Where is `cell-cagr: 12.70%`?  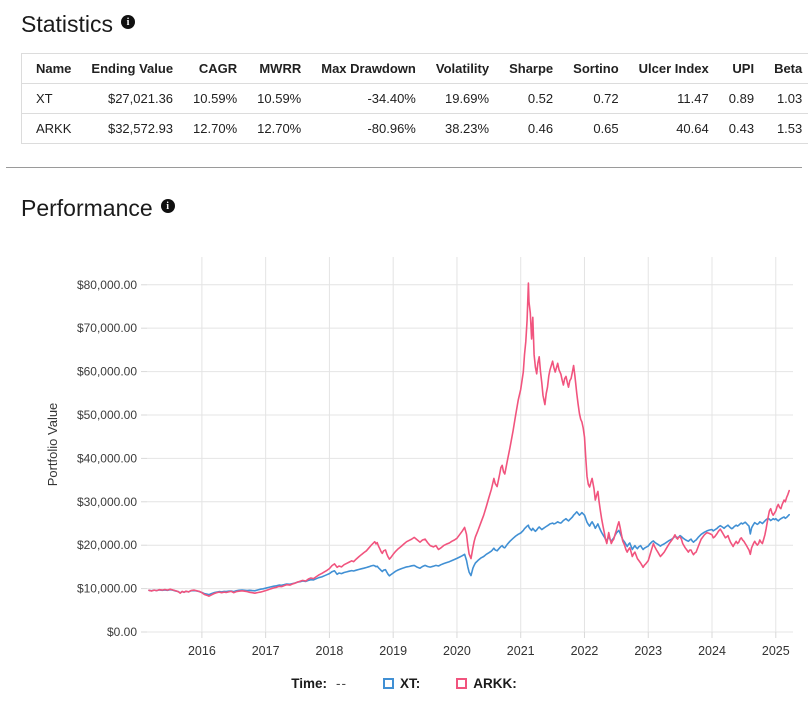 cell-cagr: 12.70% is located at coordinates (215, 128).